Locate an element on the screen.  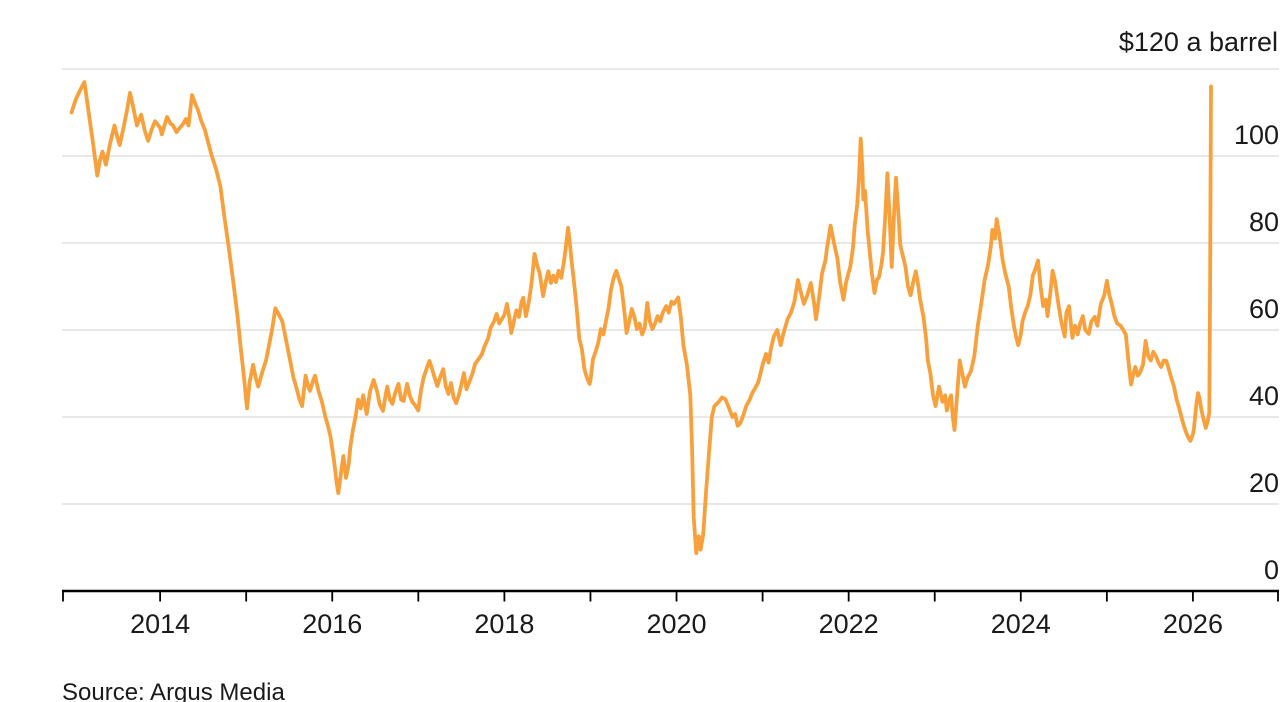
source-label: Source: Argus Media is located at coordinates (173, 690).